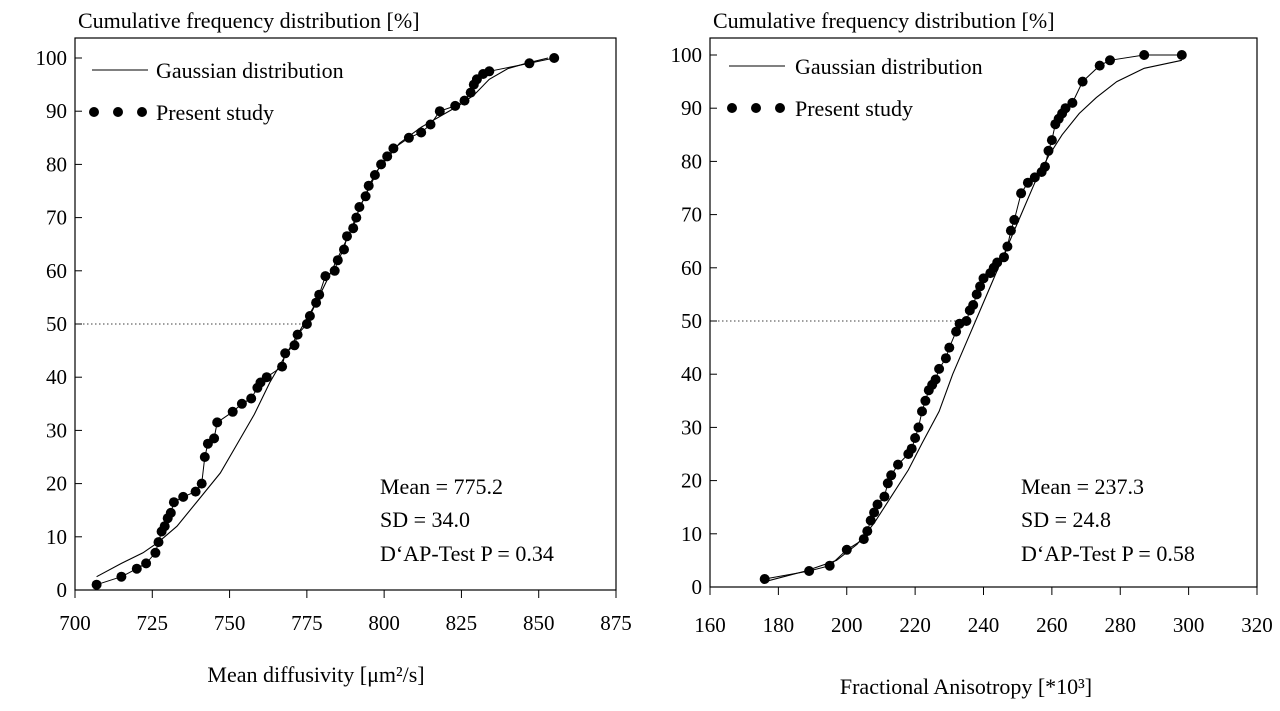 The width and height of the screenshot is (1280, 711). Describe the element at coordinates (539, 623) in the screenshot. I see `x-tick-label: 850` at that location.